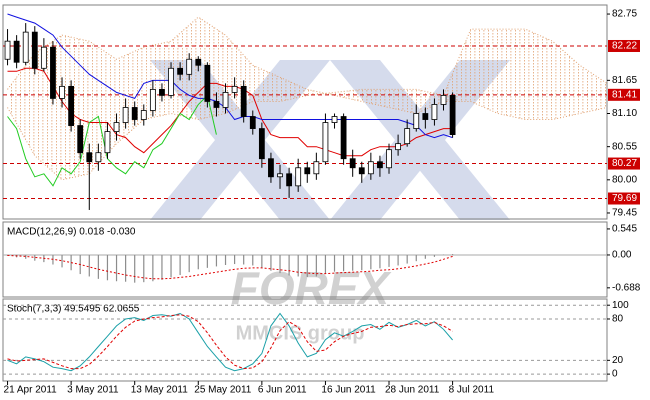  Describe the element at coordinates (624, 113) in the screenshot. I see `y-tick-label: 81.10` at that location.